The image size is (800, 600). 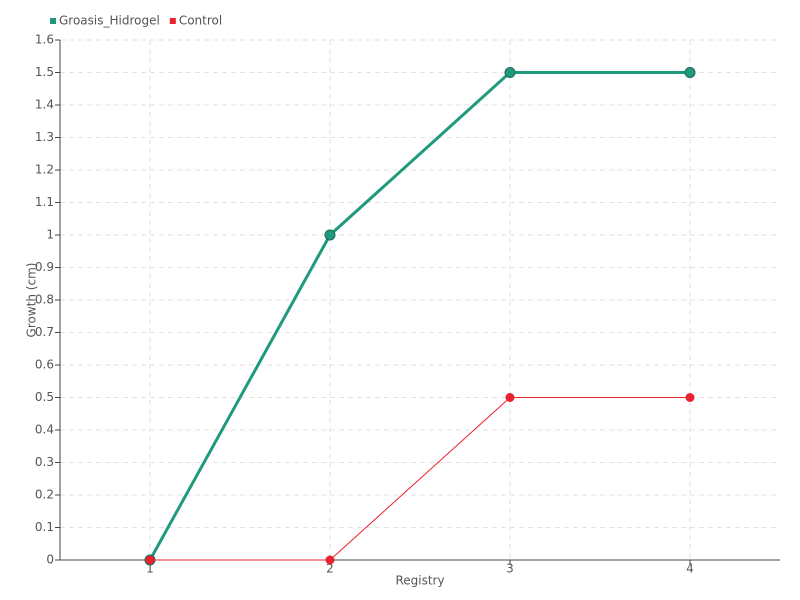 I want to click on legend-label: Control, so click(x=200, y=21).